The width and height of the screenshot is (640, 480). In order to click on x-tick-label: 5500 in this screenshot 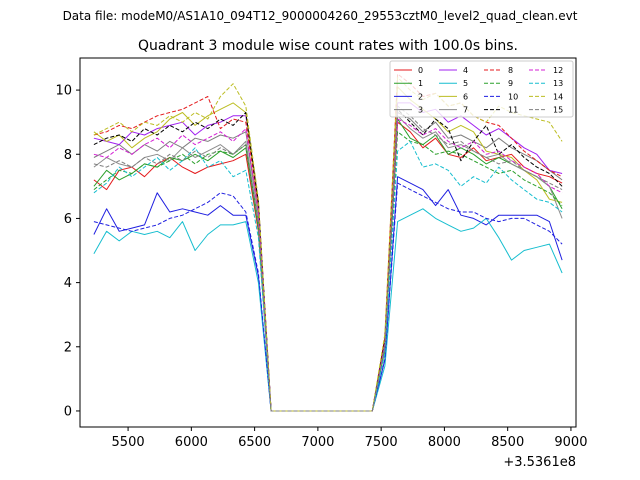, I will do `click(128, 442)`.